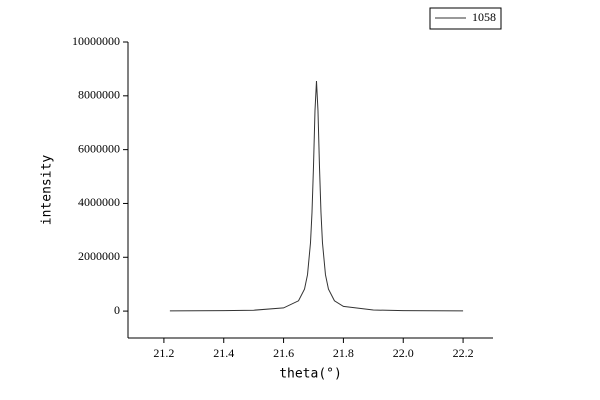 This screenshot has width=600, height=400. What do you see at coordinates (99, 95) in the screenshot?
I see `y-tick-label: 8000000` at bounding box center [99, 95].